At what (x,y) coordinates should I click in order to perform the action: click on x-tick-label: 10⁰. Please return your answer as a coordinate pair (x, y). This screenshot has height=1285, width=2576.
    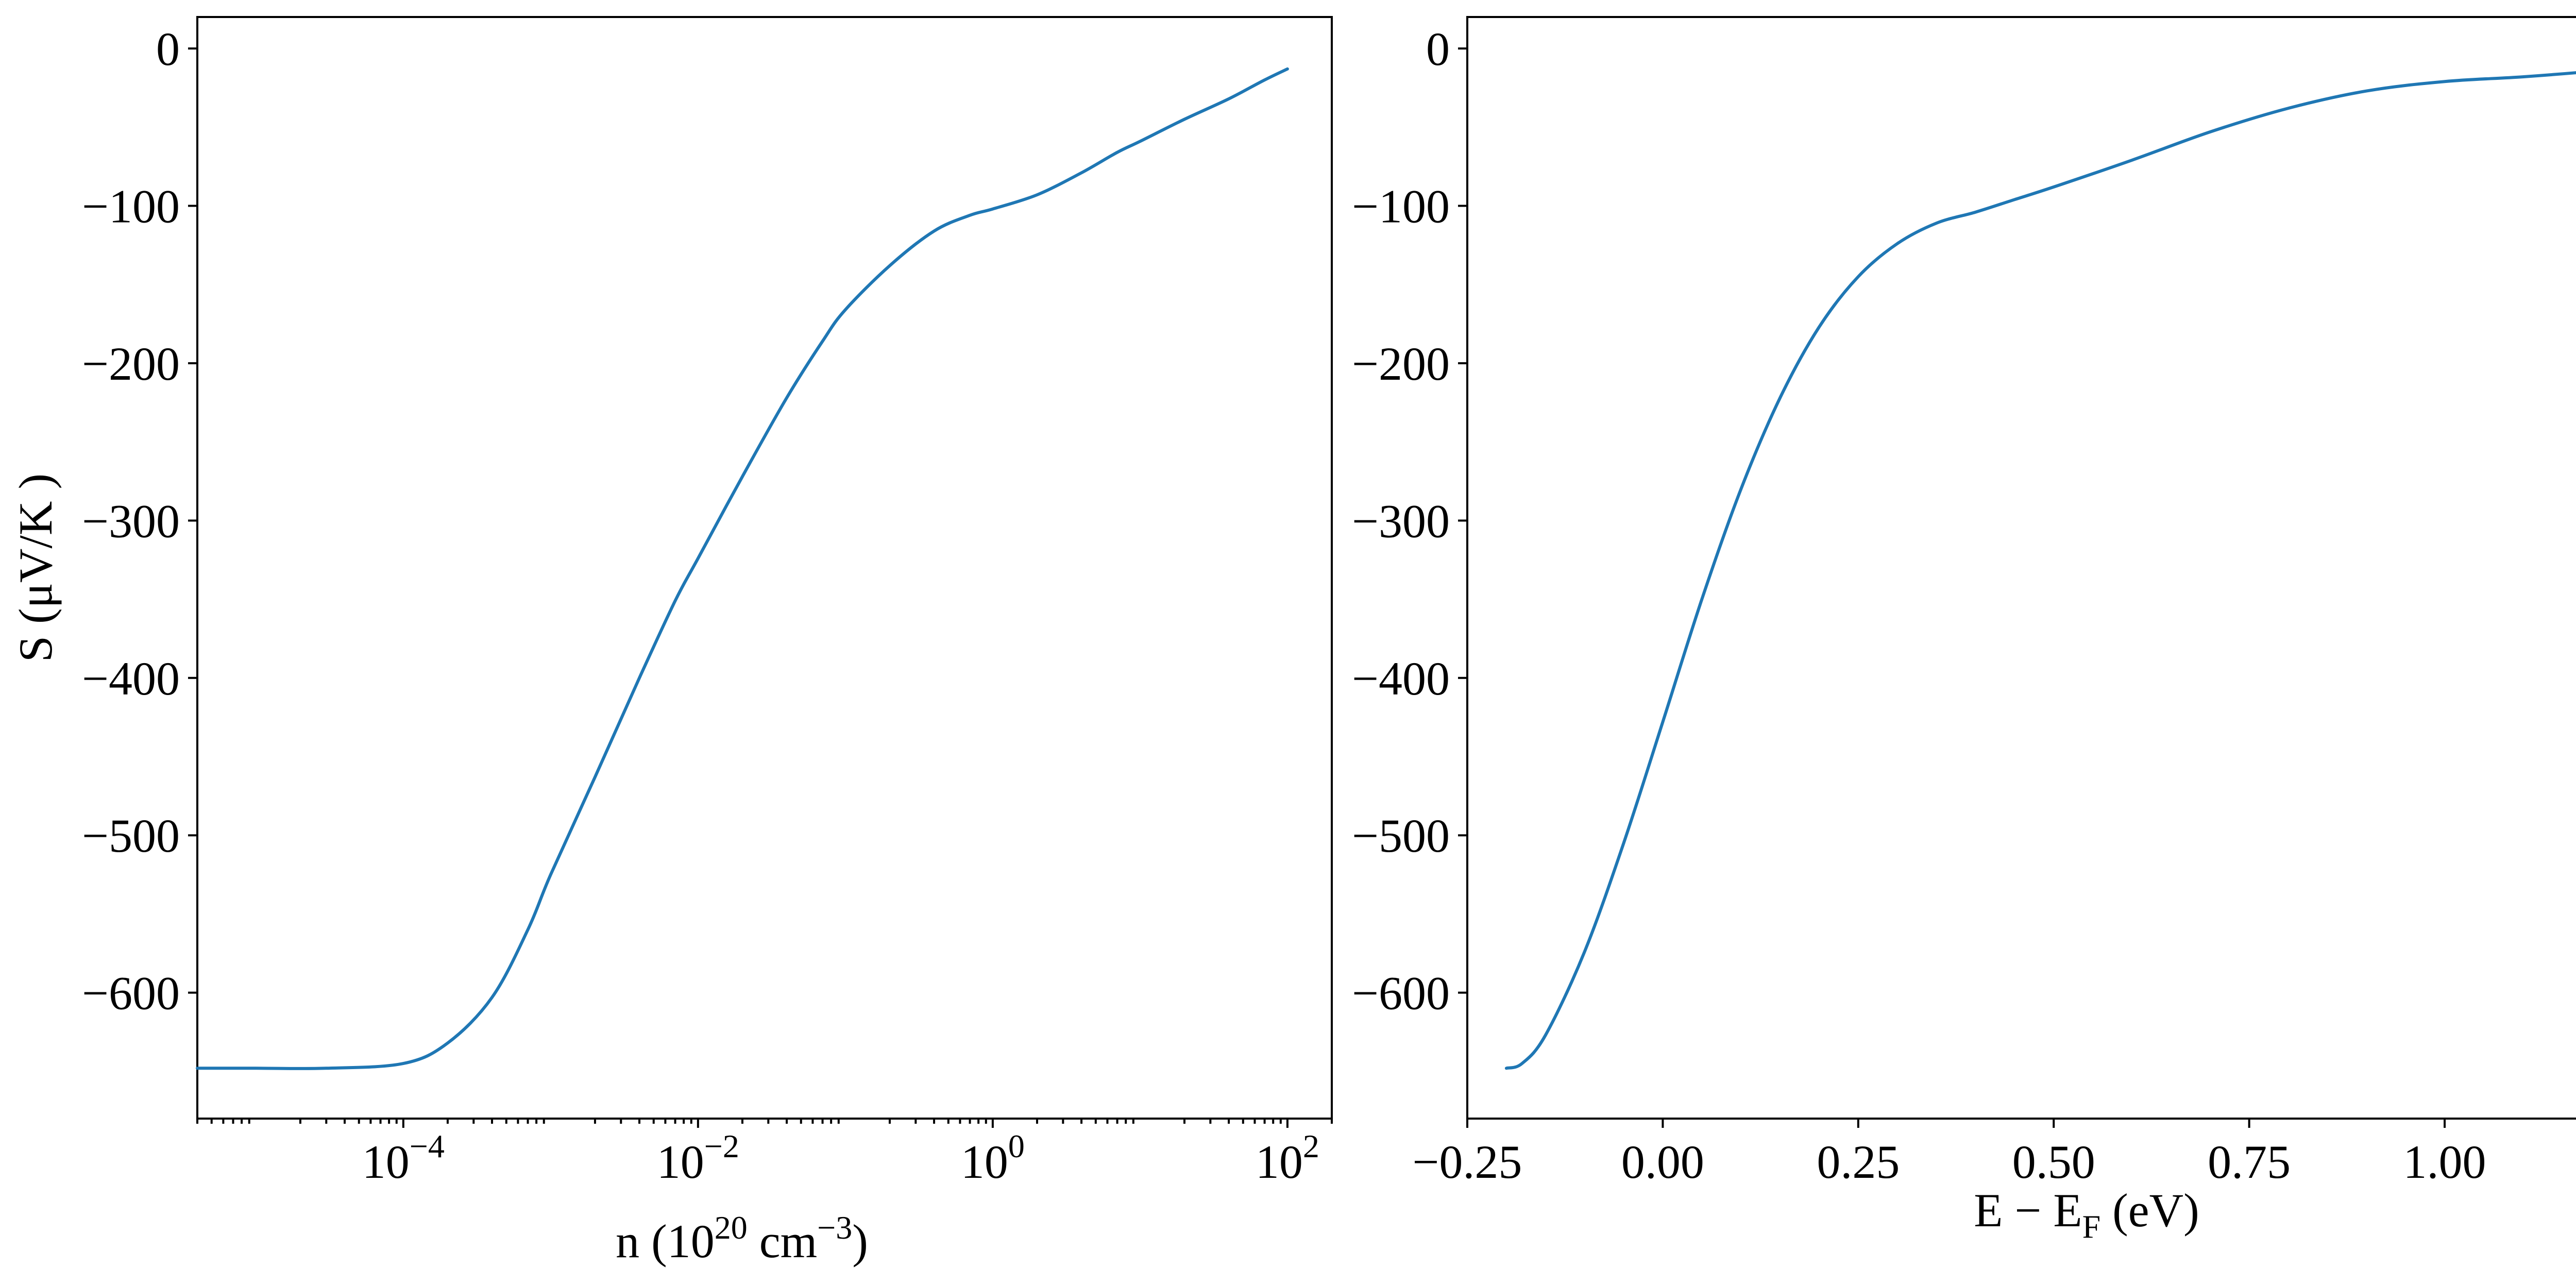
    Looking at the image, I should click on (993, 1158).